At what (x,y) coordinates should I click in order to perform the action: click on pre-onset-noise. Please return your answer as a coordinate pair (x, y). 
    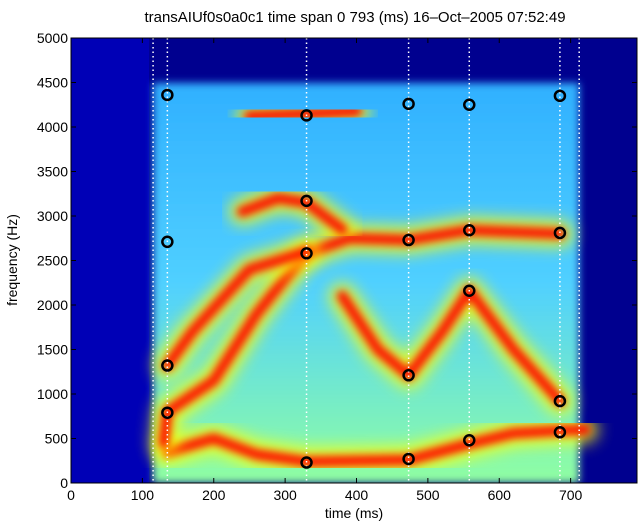
    Looking at the image, I should click on (110, 260).